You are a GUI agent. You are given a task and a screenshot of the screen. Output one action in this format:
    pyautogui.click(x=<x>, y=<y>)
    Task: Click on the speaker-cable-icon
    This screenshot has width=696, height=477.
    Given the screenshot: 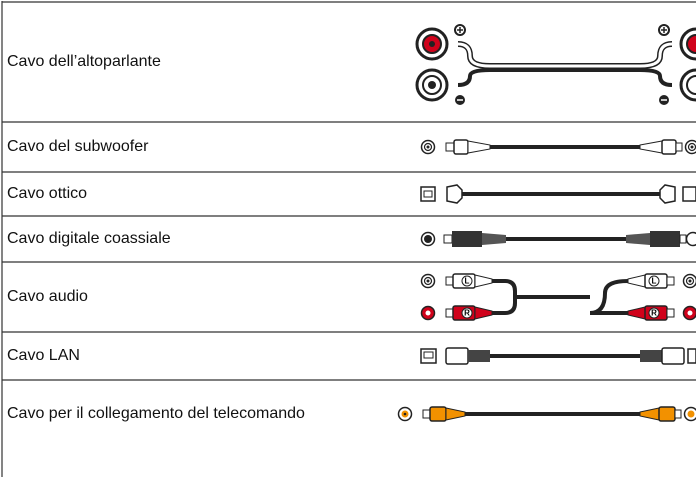 What is the action you would take?
    pyautogui.click(x=555, y=64)
    